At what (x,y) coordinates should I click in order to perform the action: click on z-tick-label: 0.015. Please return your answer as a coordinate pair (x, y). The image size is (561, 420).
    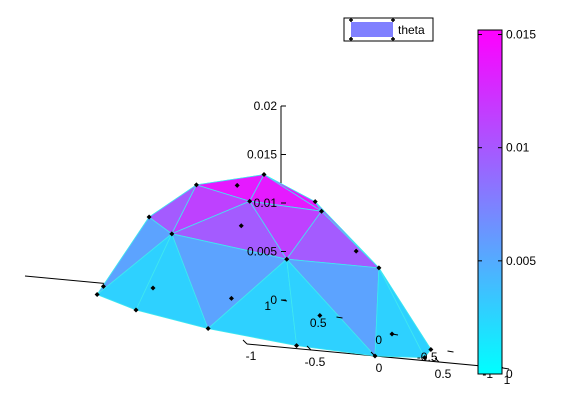
    Looking at the image, I should click on (262, 155).